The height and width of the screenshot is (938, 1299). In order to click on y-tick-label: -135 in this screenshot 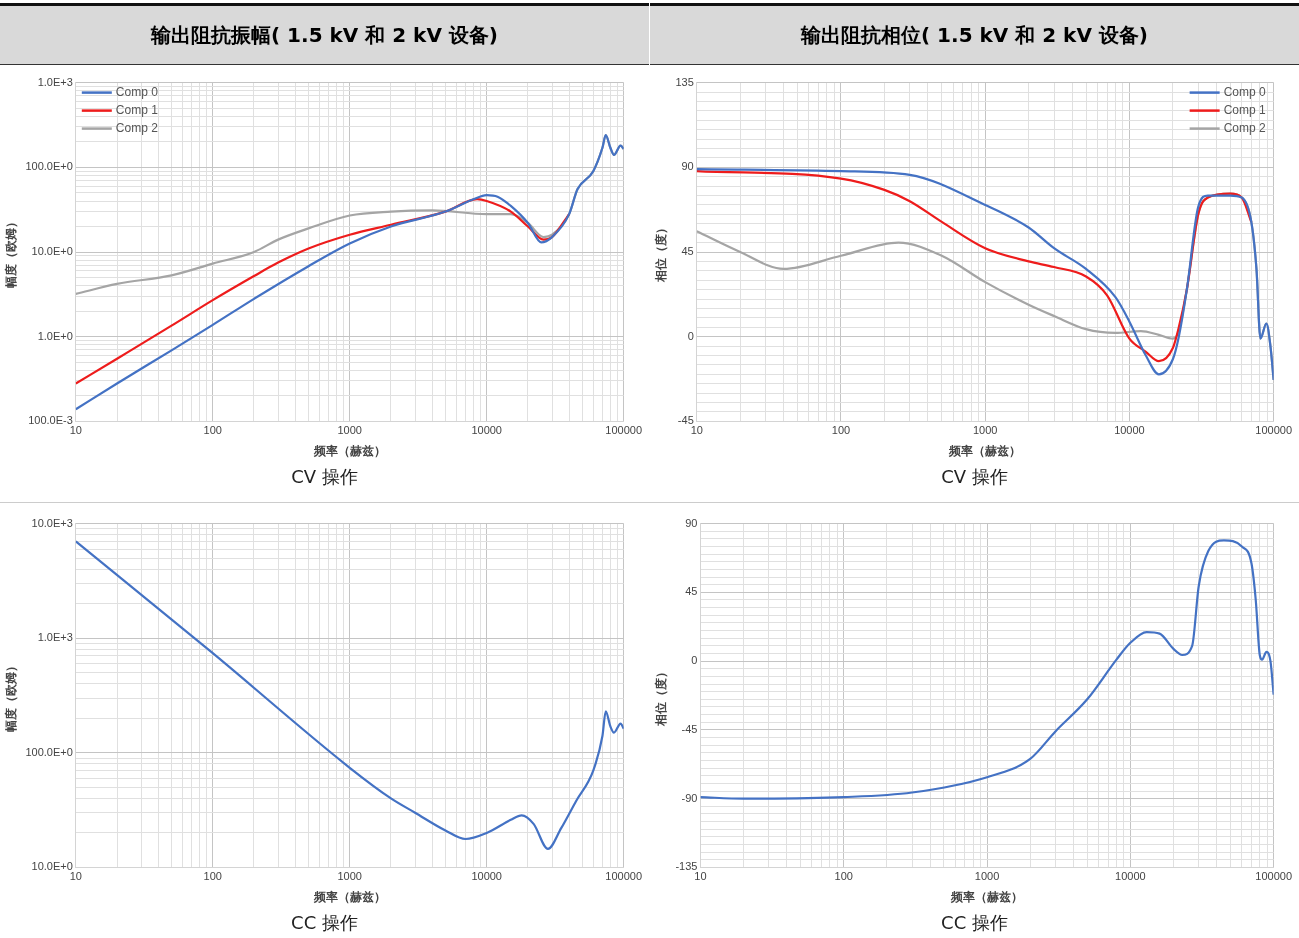, I will do `click(686, 866)`.